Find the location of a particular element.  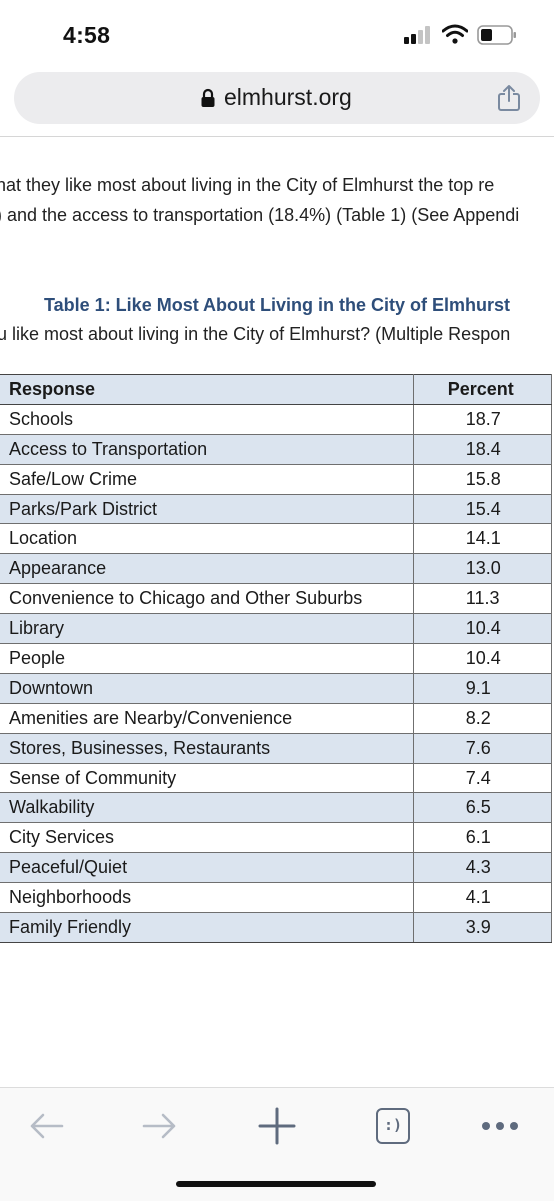

table-row: Neighborhoods 4.1 is located at coordinates (276, 898).